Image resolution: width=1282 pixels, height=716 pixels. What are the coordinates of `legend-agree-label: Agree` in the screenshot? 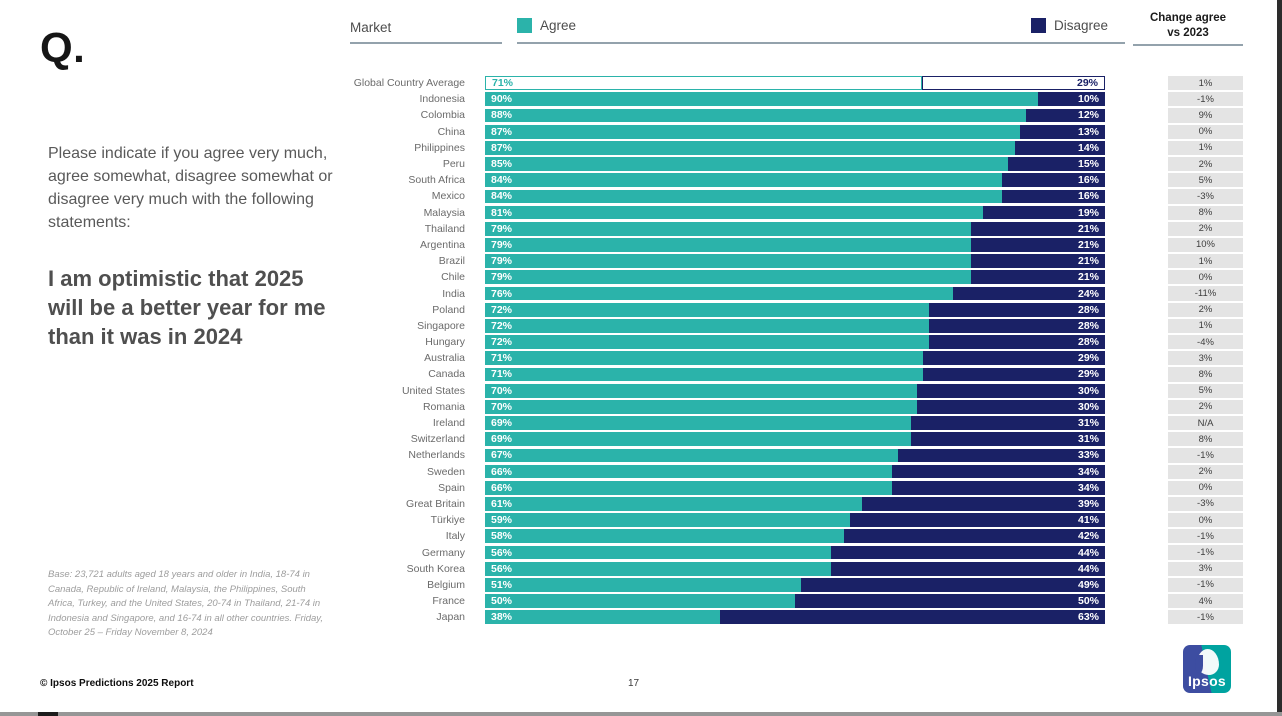 It's located at (558, 25).